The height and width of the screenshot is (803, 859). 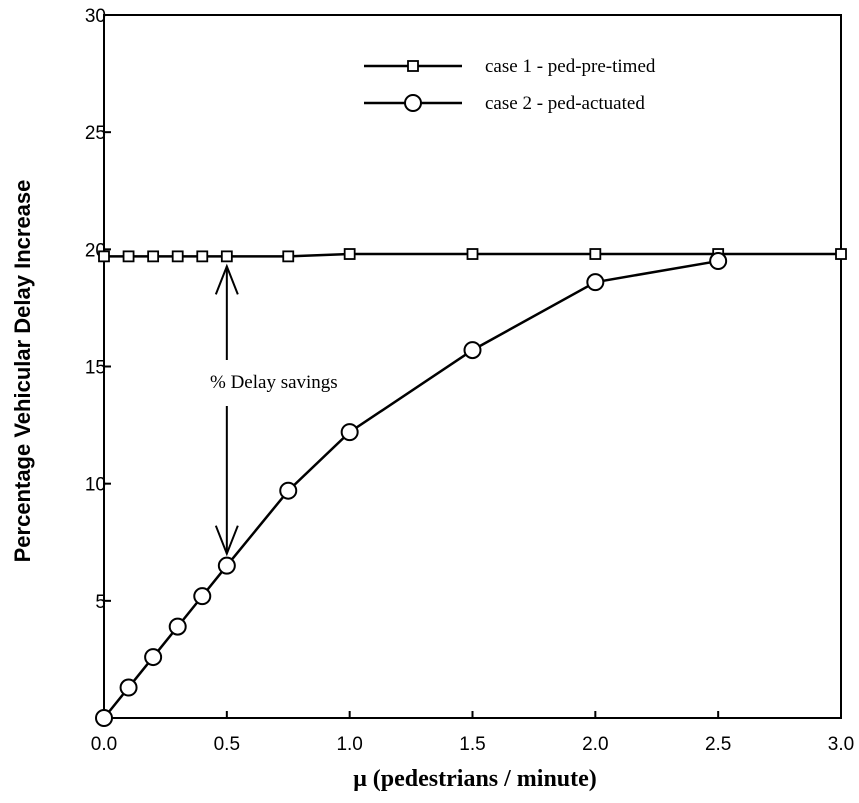 I want to click on y-tick-label: 15, so click(x=95, y=368).